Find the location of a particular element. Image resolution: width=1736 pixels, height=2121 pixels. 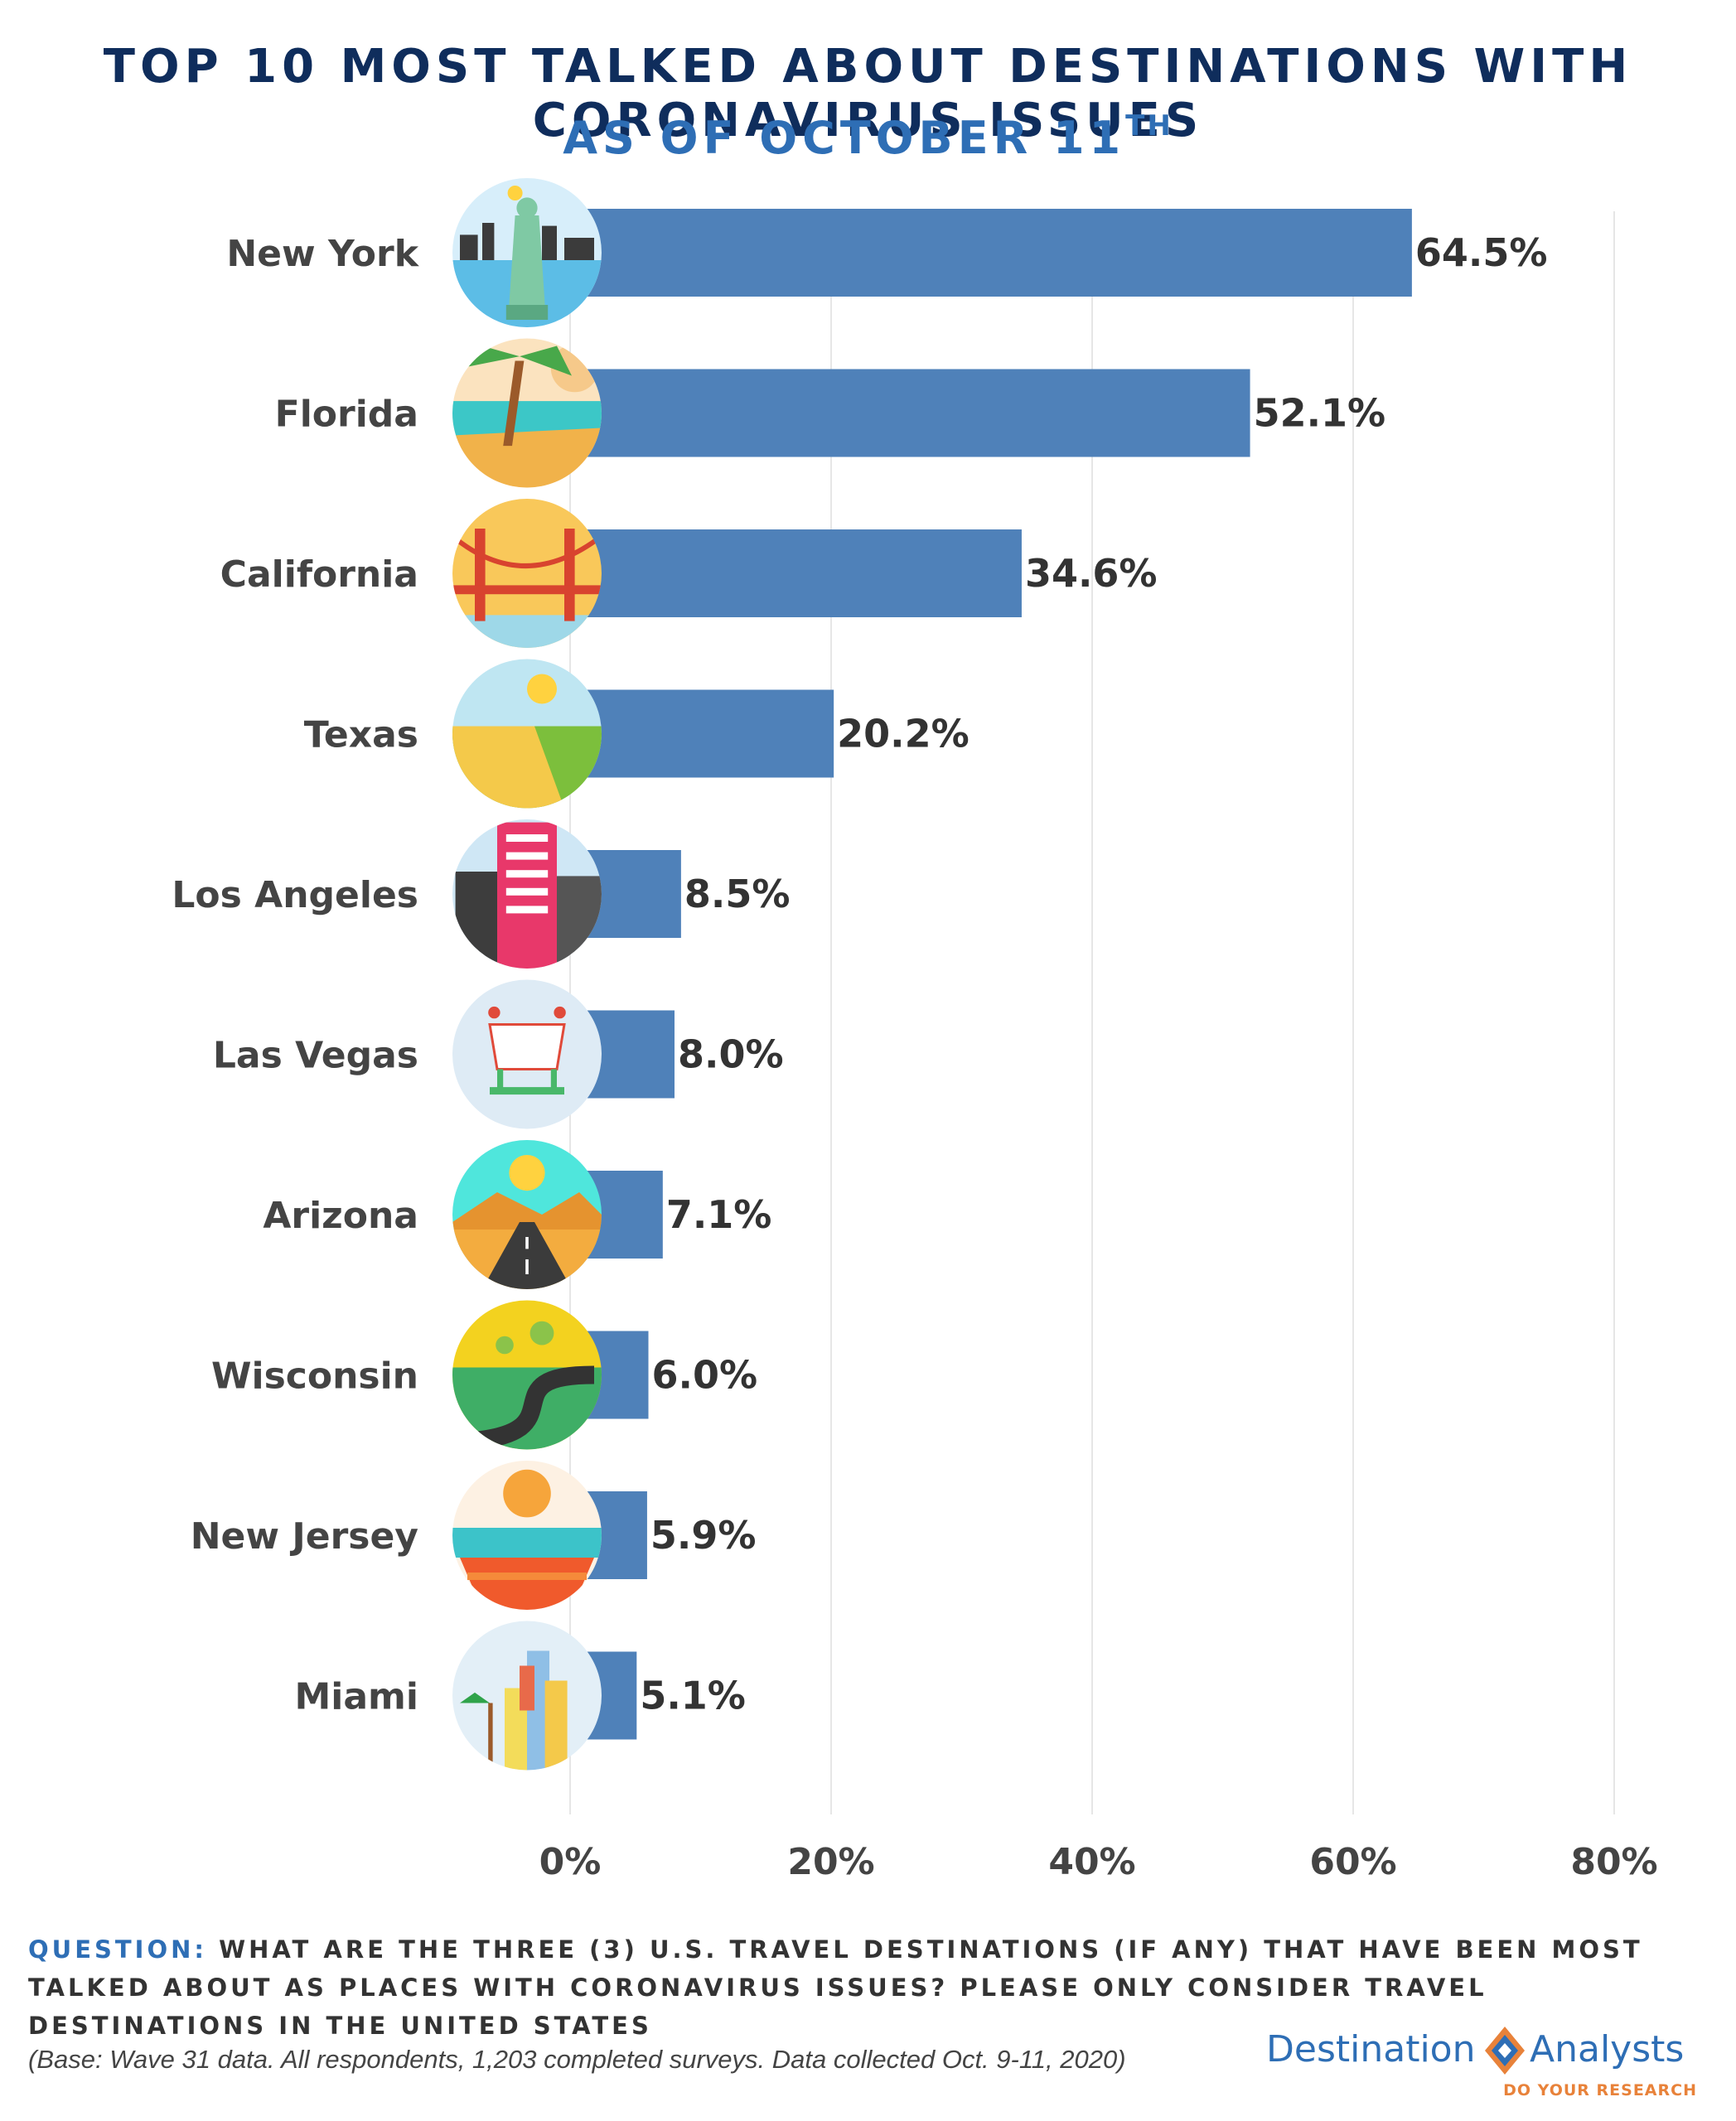

desert-road-icon is located at coordinates (527, 1214).